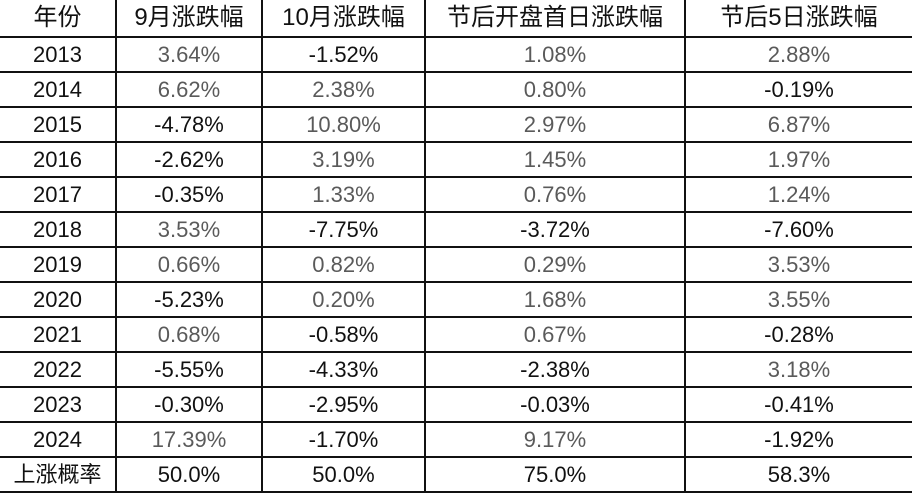 This screenshot has width=912, height=493. Describe the element at coordinates (343, 54) in the screenshot. I see `value-cell: -1.52%` at that location.